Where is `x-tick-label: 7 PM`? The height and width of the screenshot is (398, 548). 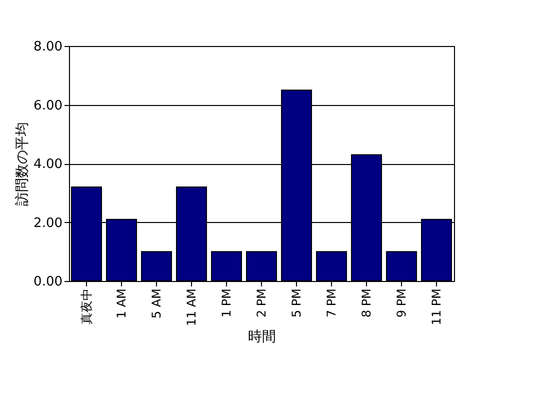
x-tick-label: 7 PM is located at coordinates (331, 303).